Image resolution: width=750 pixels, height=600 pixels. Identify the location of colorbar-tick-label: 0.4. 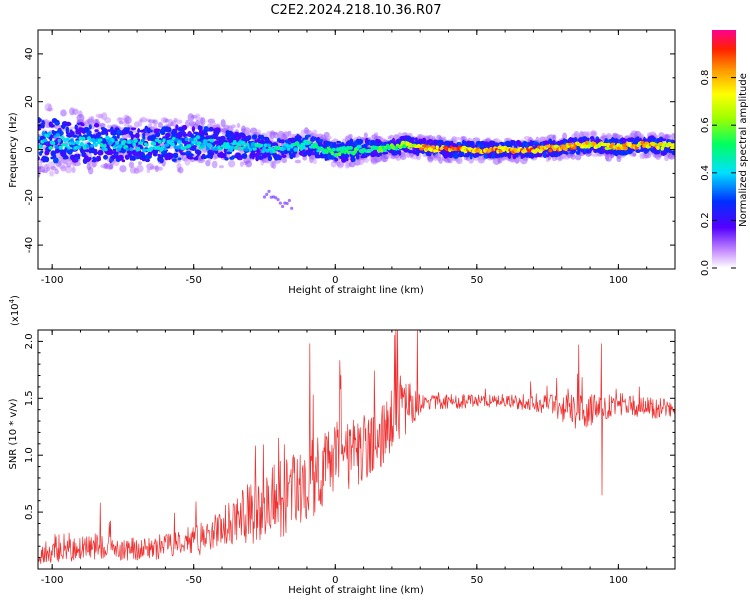
(705, 173).